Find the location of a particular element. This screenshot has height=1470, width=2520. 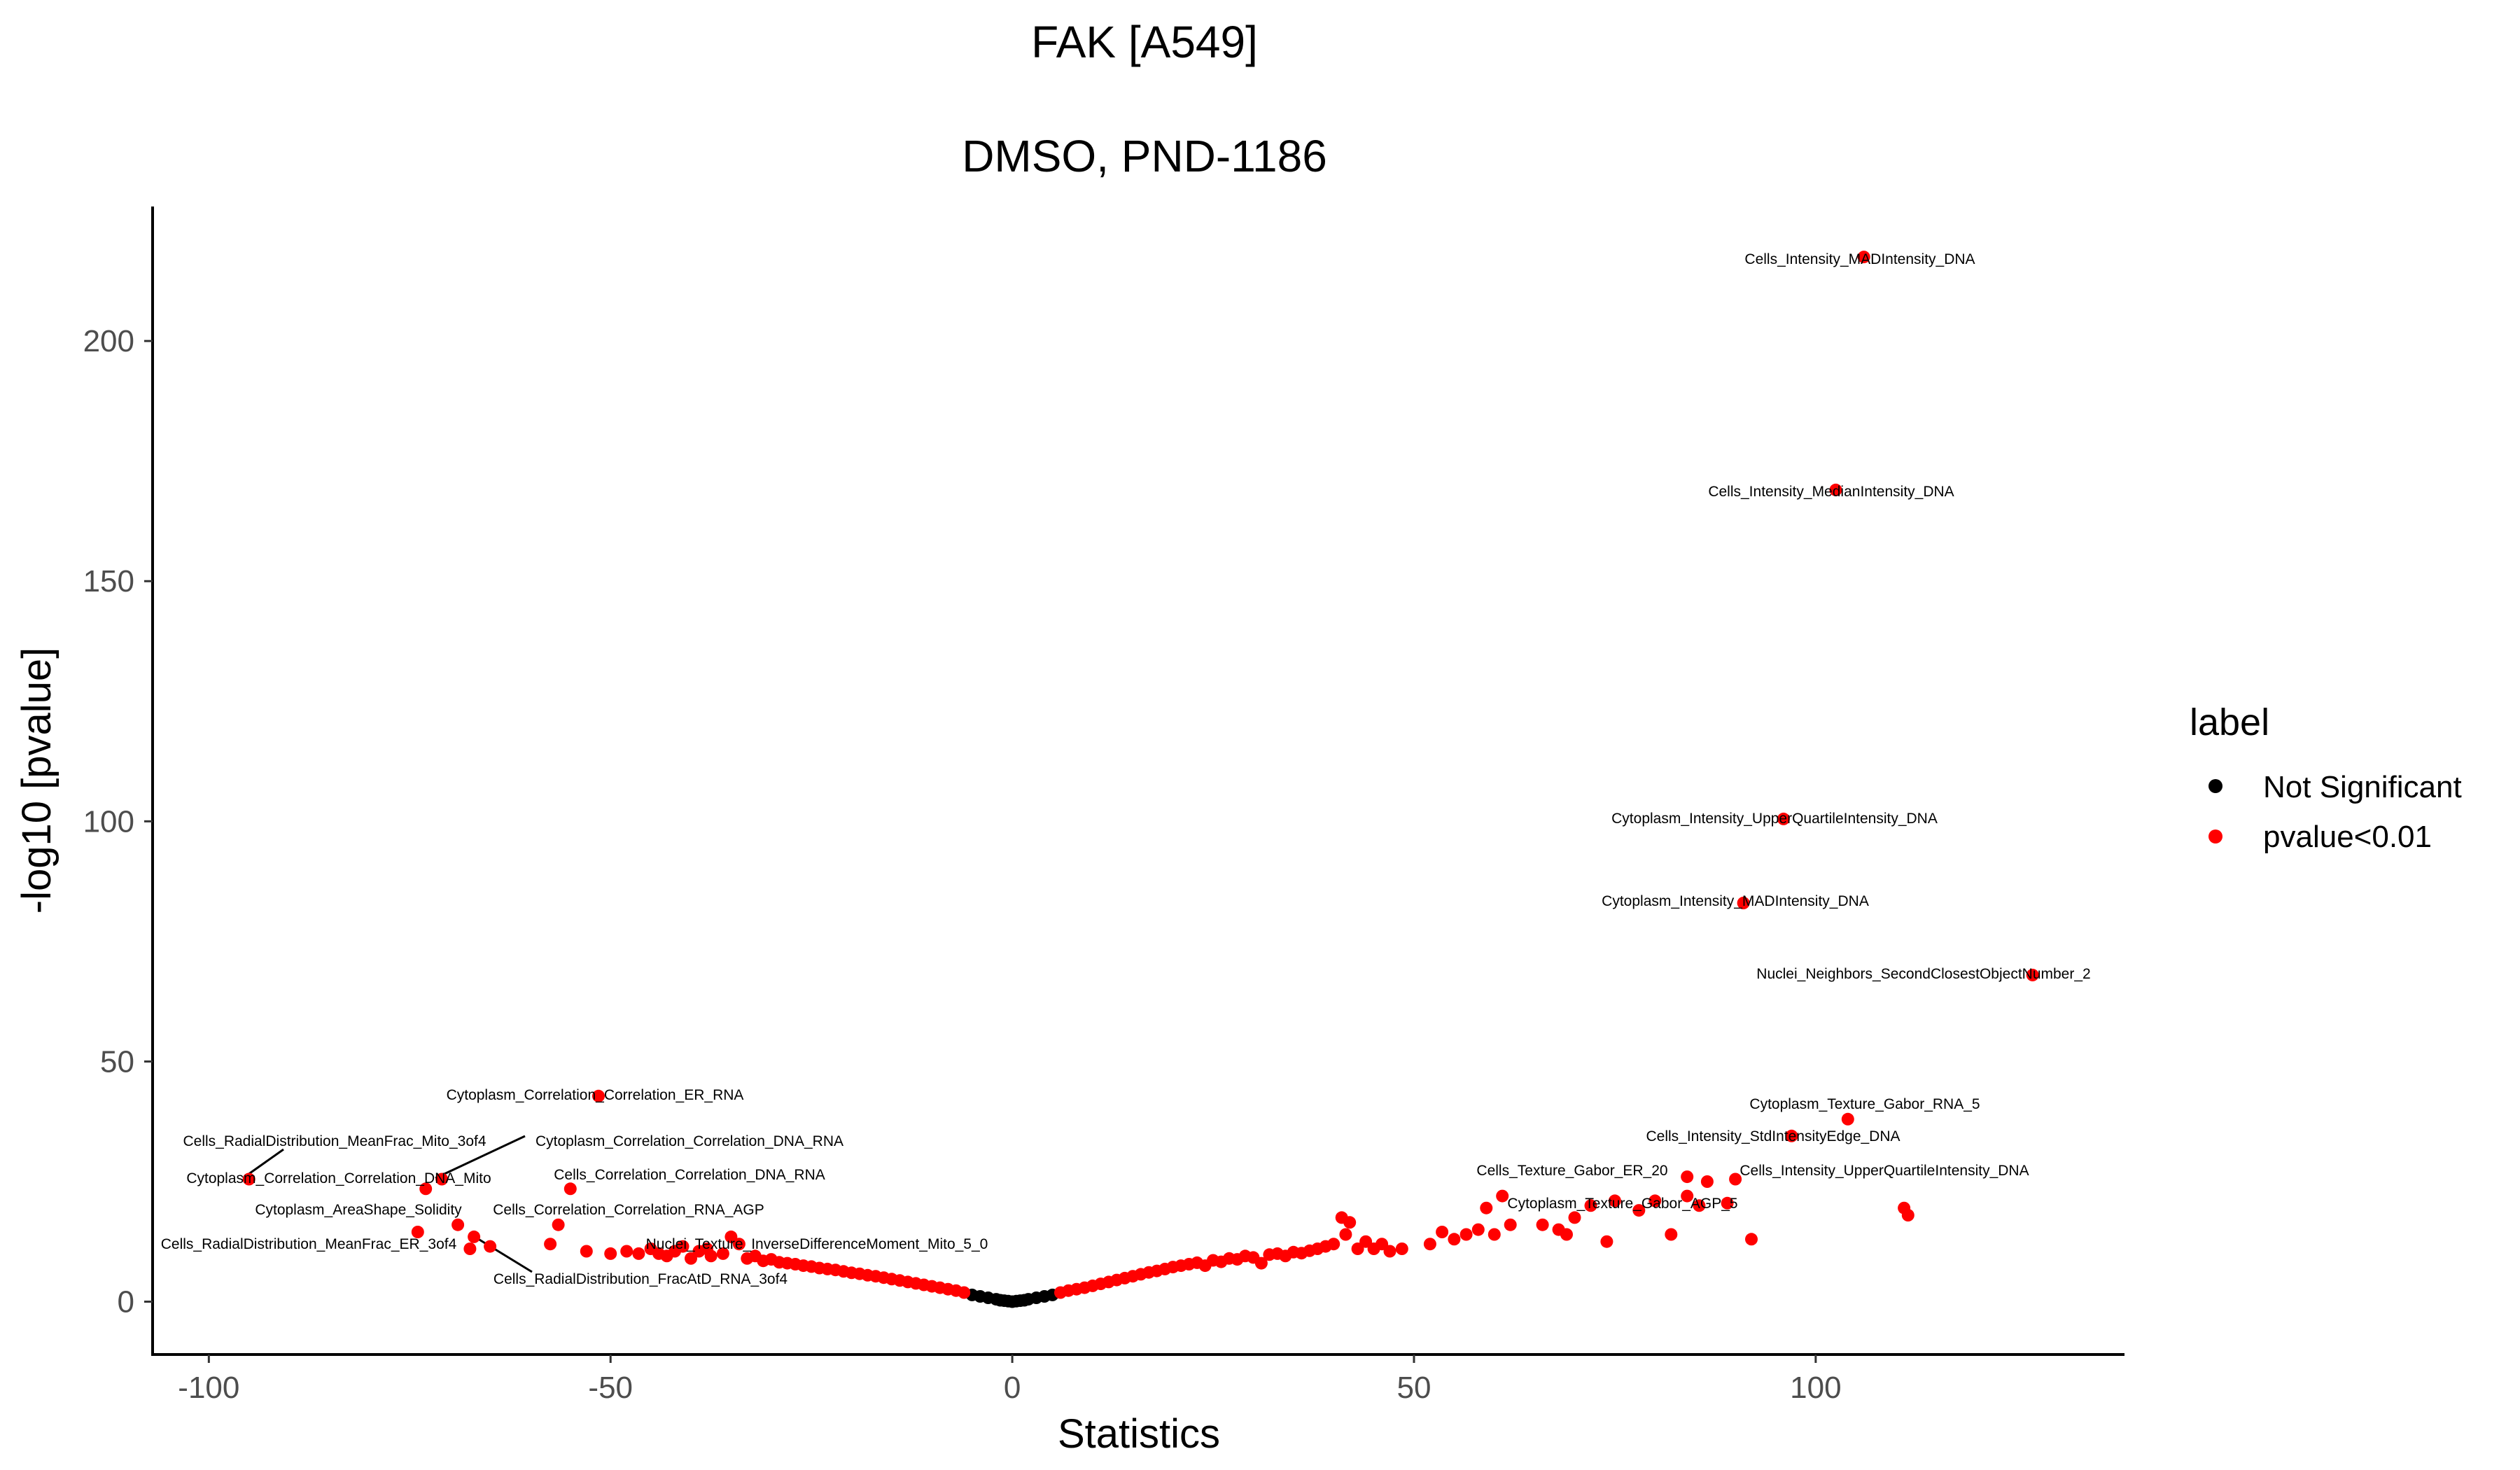

legend-swatch-significant is located at coordinates (2215, 837).